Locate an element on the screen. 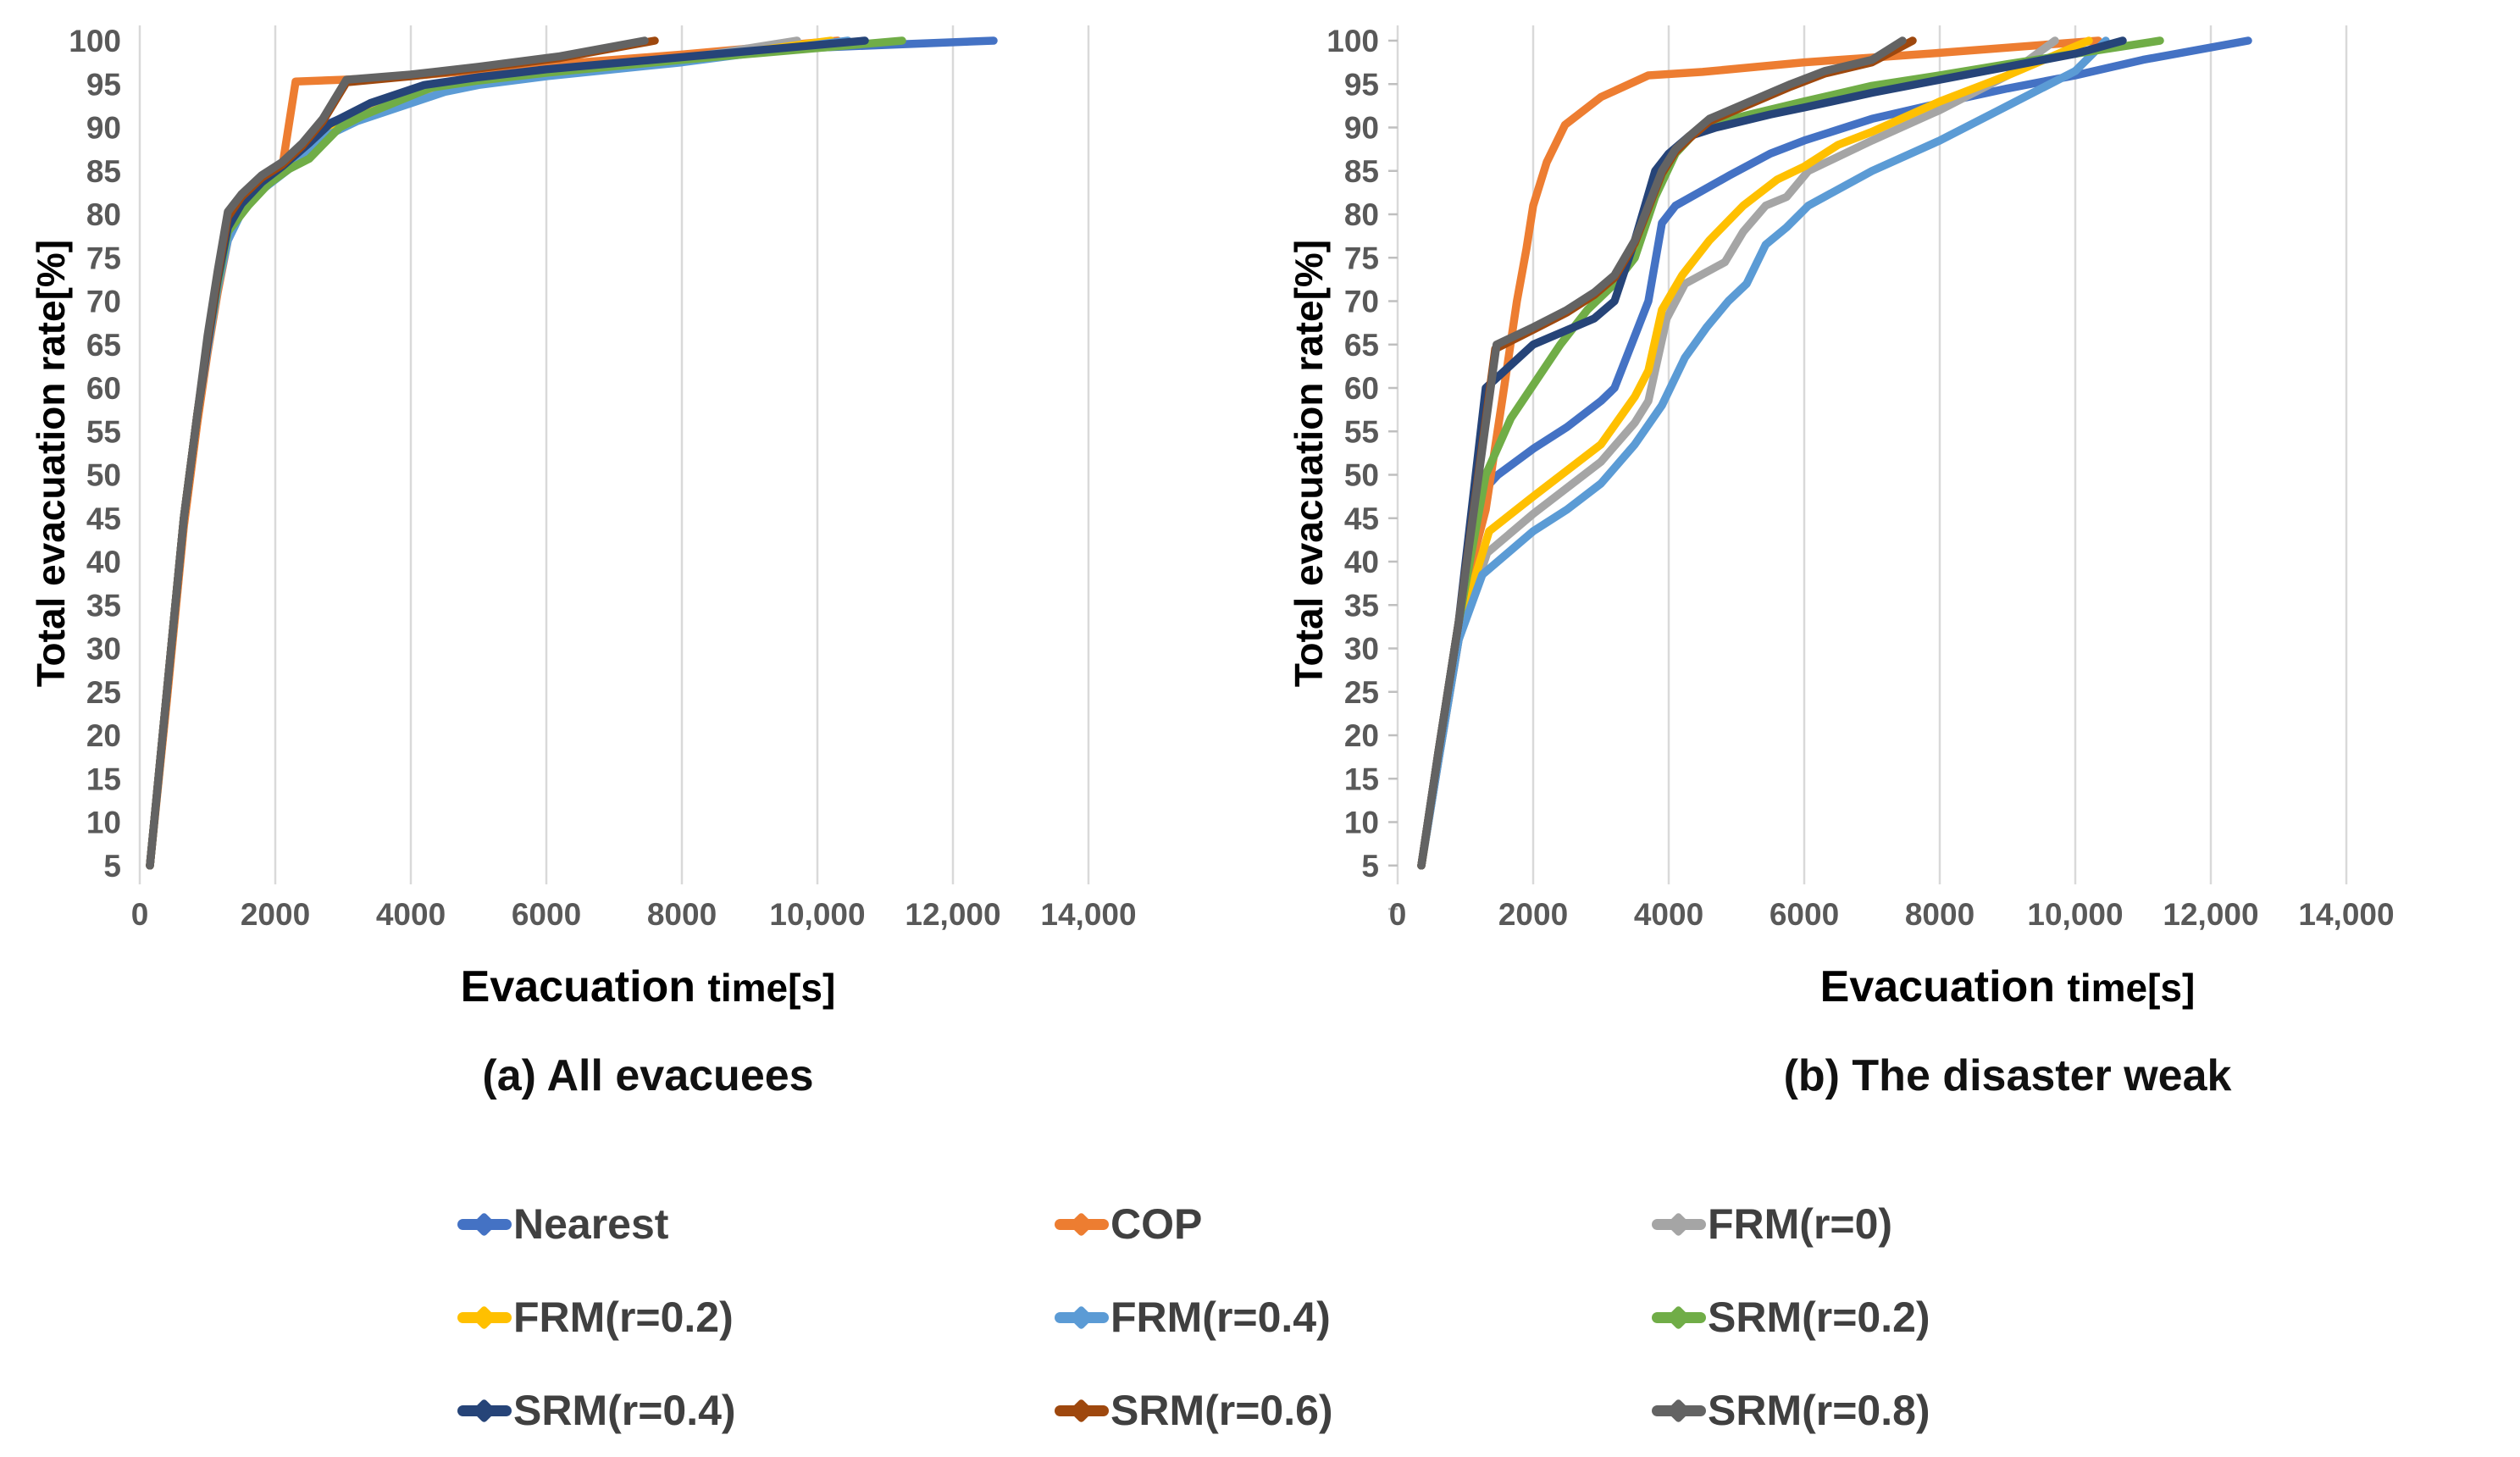 The height and width of the screenshot is (1457, 2520). legend-item-SRM(r=0.8): SRM(r=0.8) is located at coordinates (1951, 1410).